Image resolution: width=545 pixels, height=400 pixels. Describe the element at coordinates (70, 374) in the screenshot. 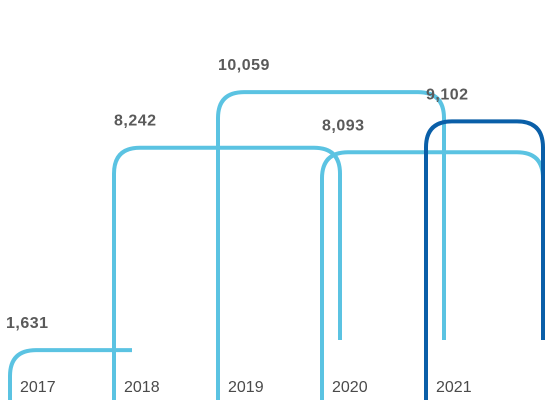

I see `bar-2017` at that location.